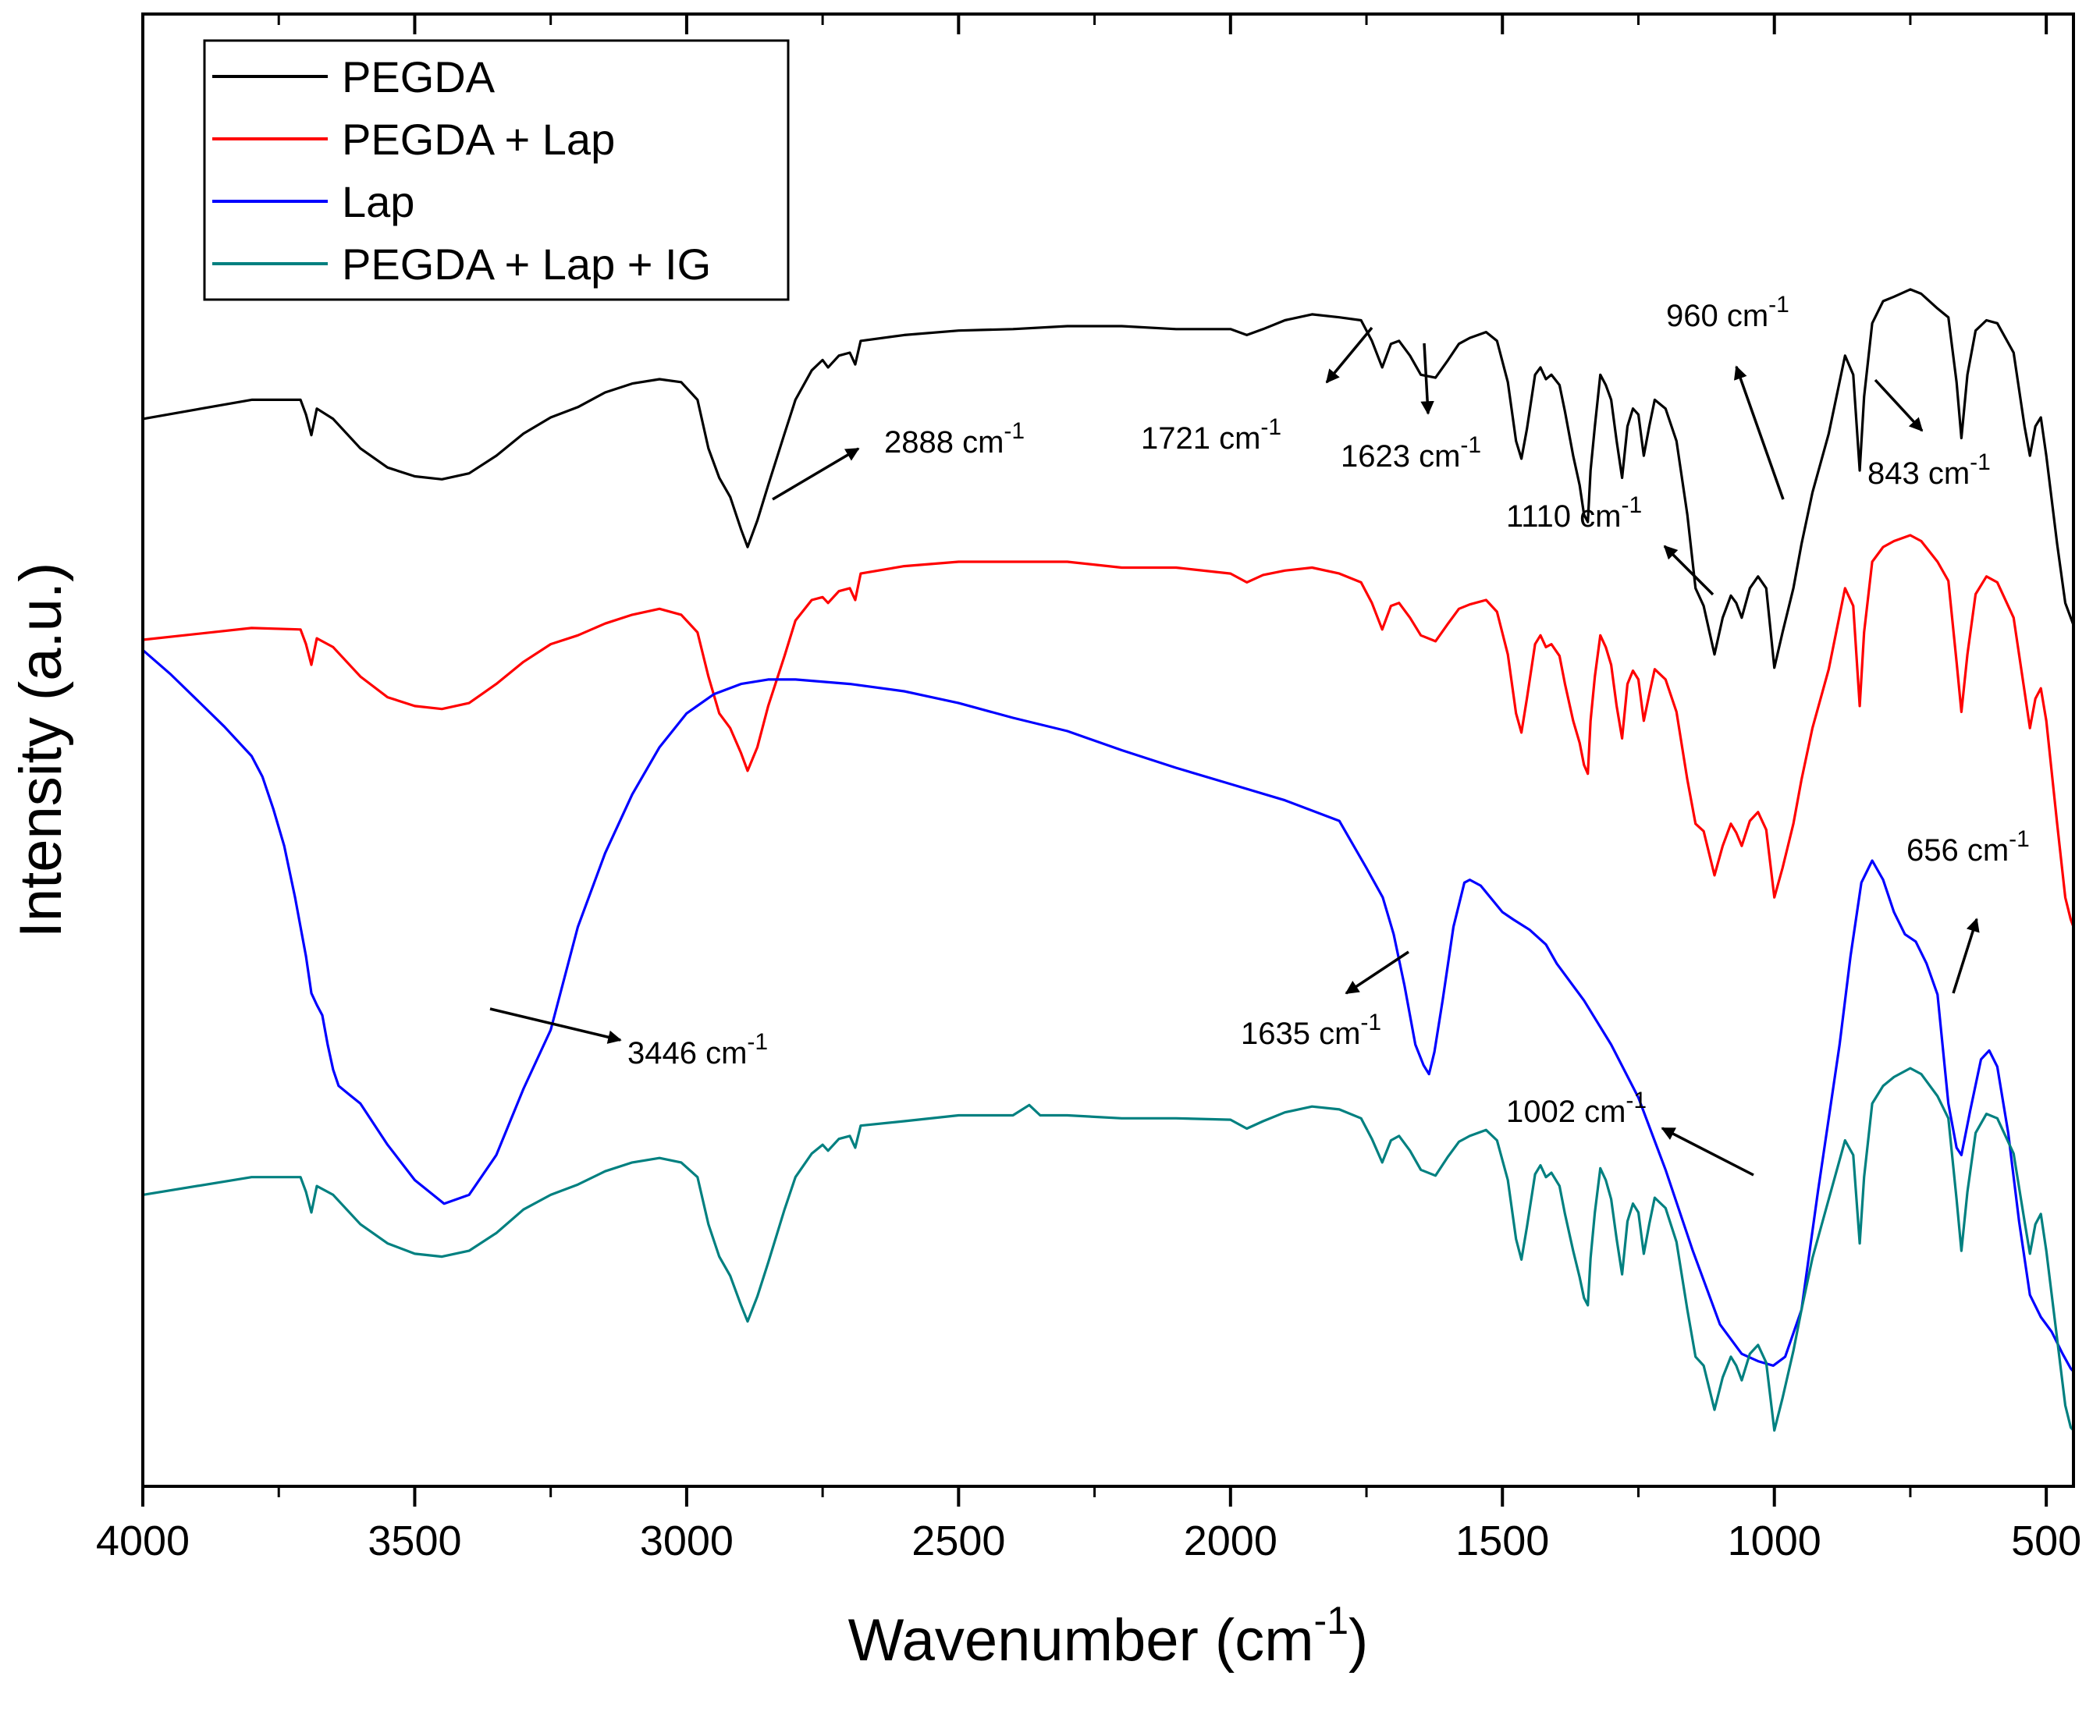 The image size is (2100, 1736). What do you see at coordinates (419, 76) in the screenshot?
I see `legend-label-pegda: PEGDA` at bounding box center [419, 76].